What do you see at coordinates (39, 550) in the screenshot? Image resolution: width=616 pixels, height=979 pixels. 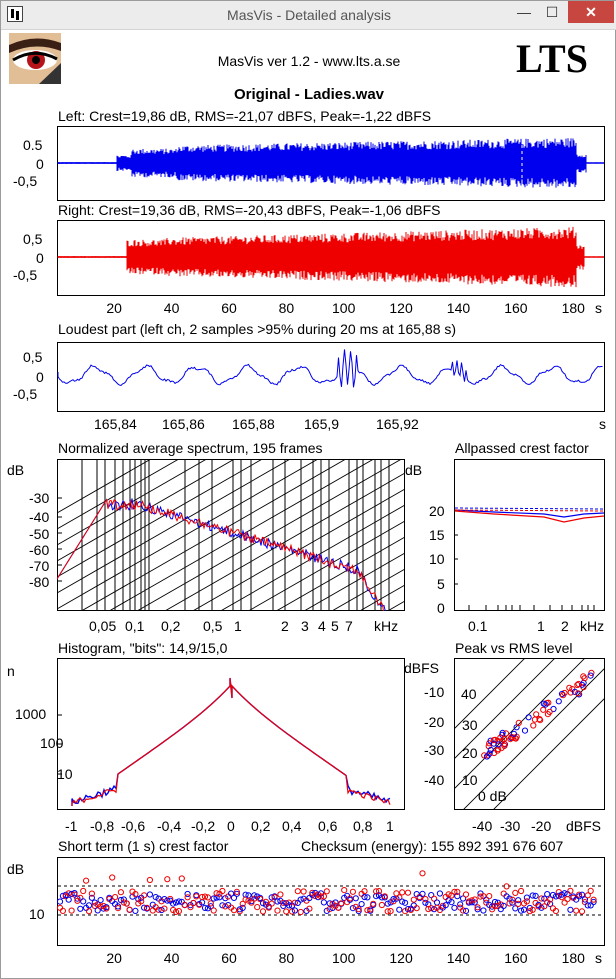 I see `spec-ytick-3: -60` at bounding box center [39, 550].